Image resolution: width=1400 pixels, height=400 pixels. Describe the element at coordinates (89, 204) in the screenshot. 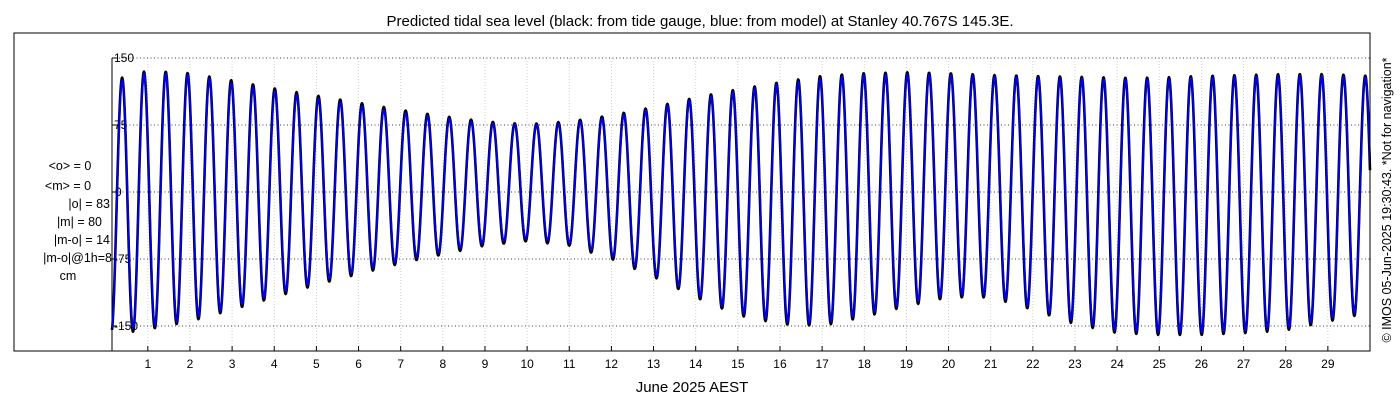

I see `stat-abs-observed: |o| = 83` at that location.